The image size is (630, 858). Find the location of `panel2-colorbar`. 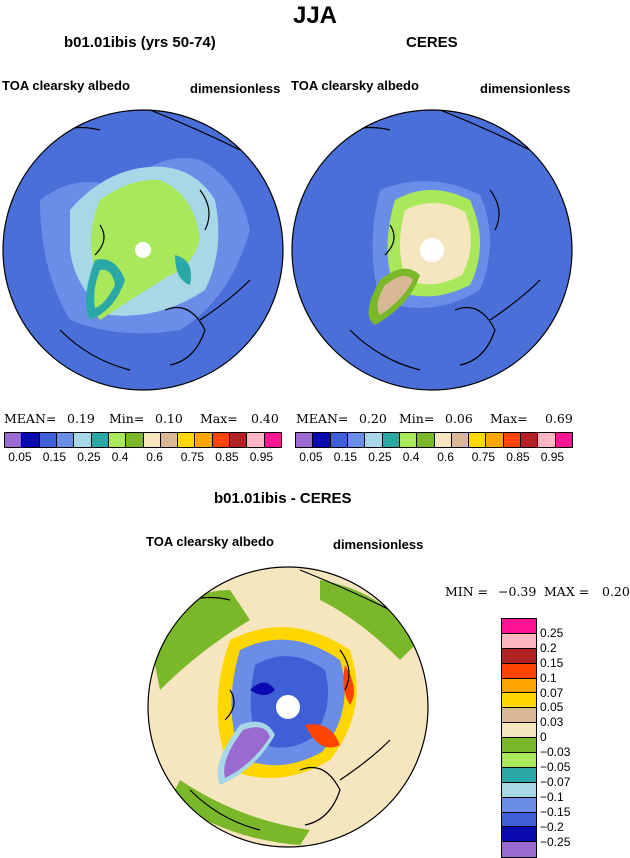

panel2-colorbar is located at coordinates (434, 440).